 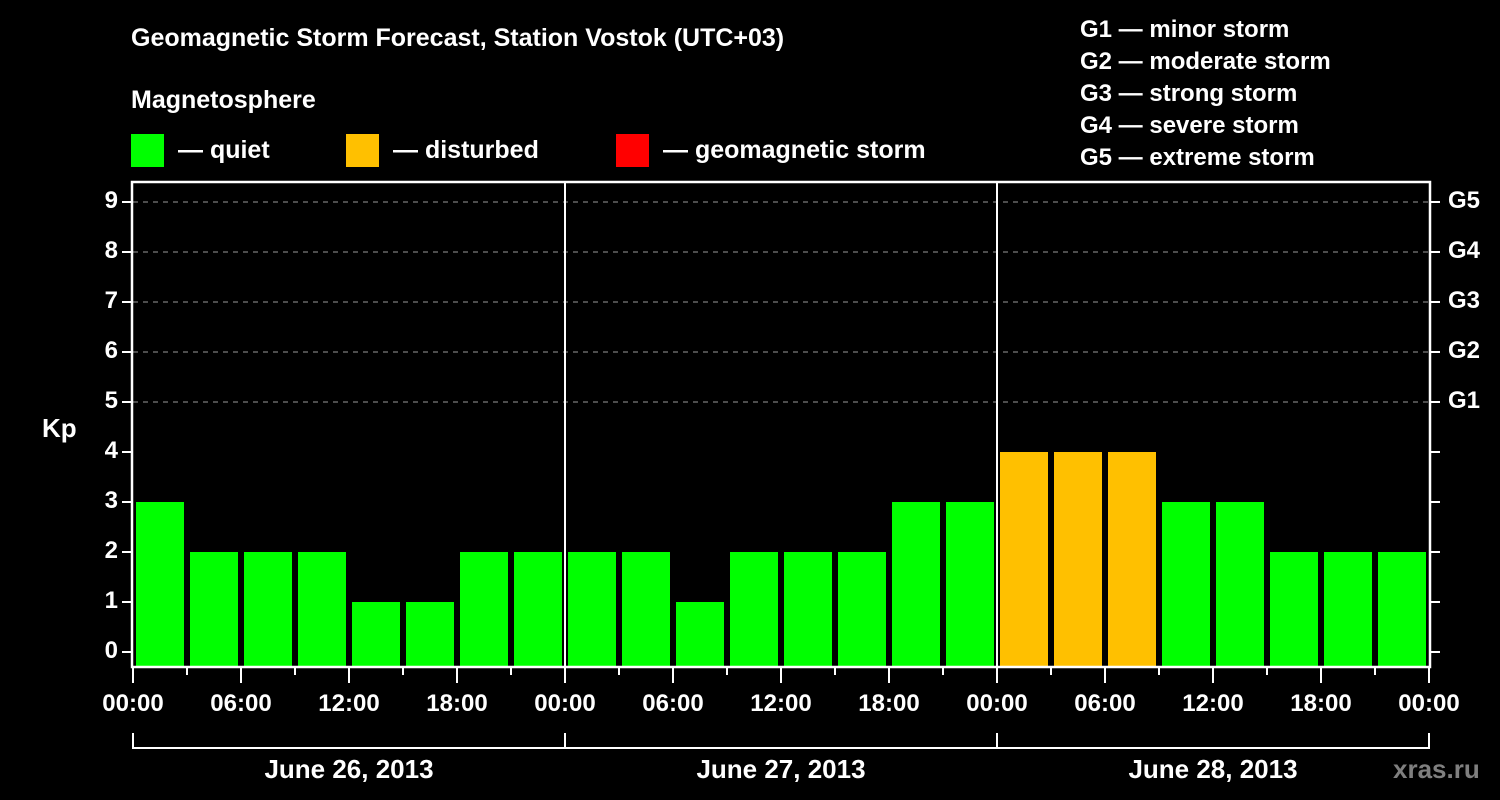 I want to click on g-scale-item: G2 — moderate storm, so click(x=1205, y=61).